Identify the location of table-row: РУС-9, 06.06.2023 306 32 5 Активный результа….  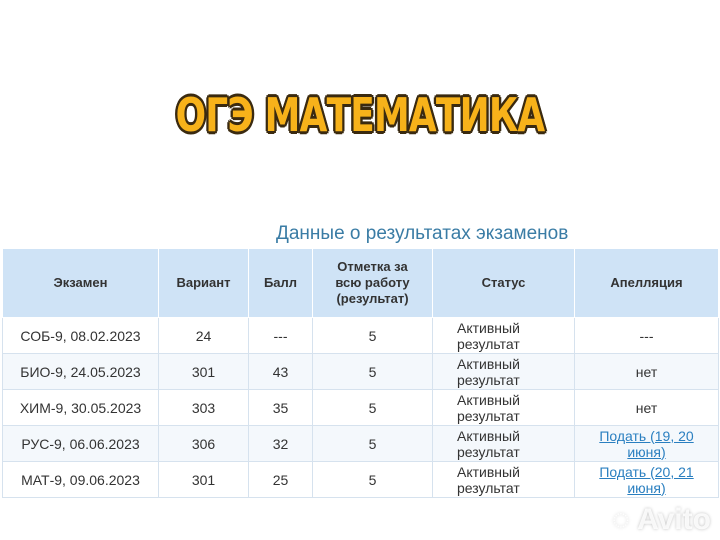
(360, 443).